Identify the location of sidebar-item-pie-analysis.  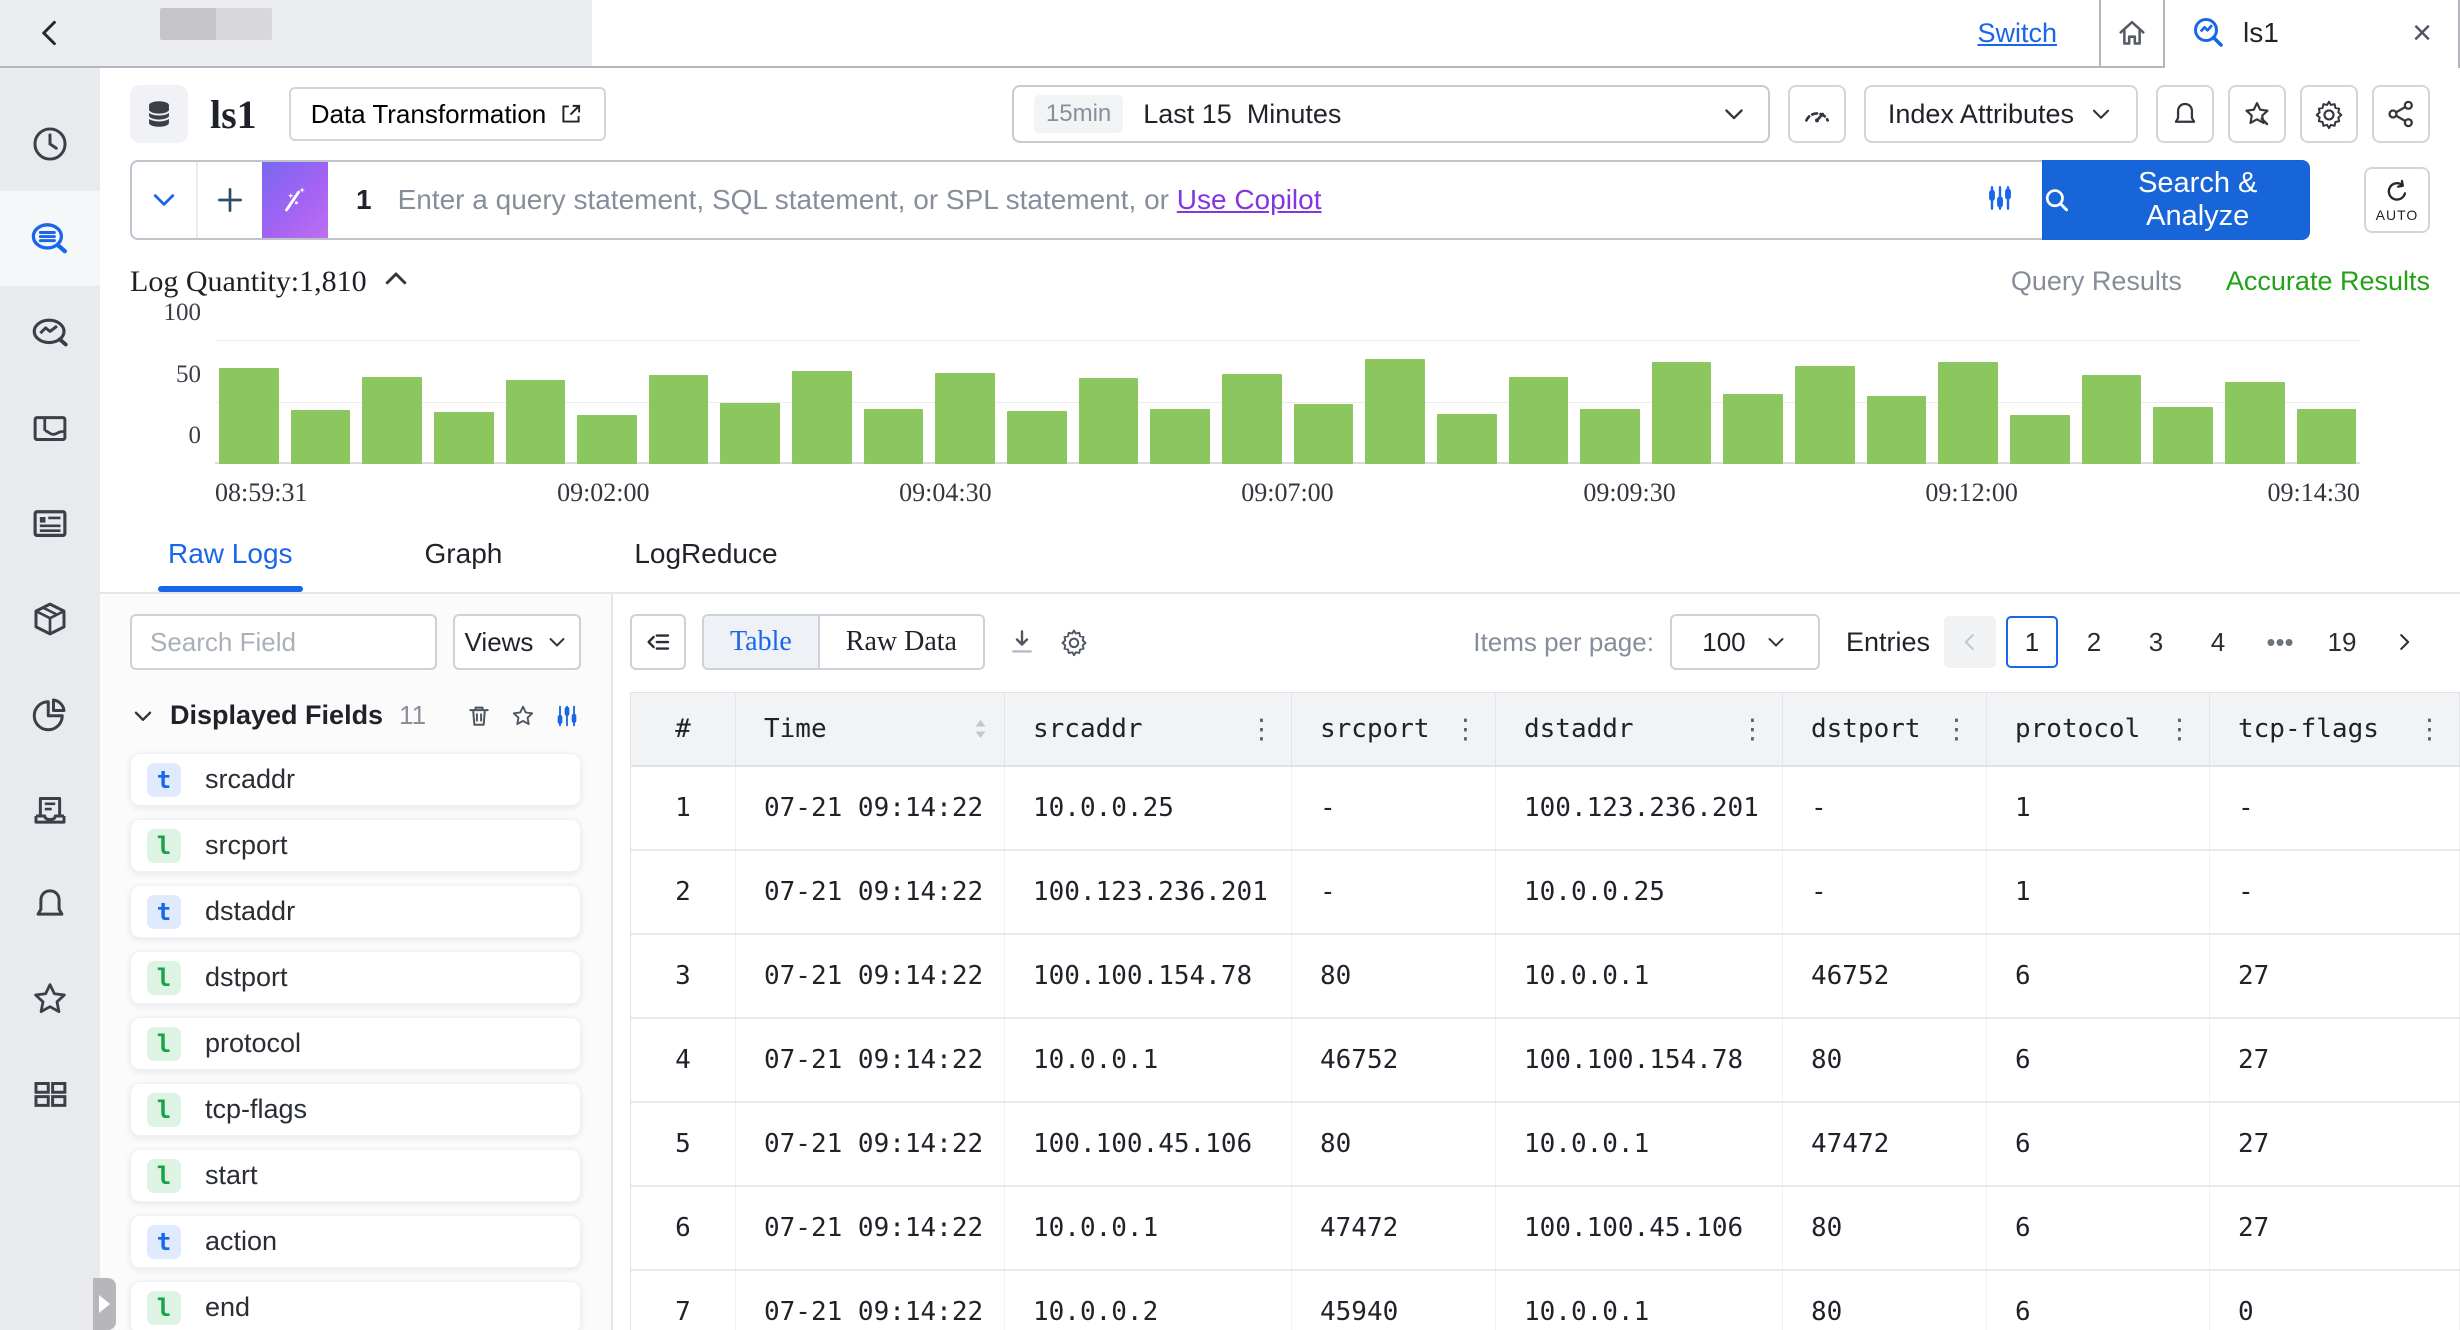
(50, 713).